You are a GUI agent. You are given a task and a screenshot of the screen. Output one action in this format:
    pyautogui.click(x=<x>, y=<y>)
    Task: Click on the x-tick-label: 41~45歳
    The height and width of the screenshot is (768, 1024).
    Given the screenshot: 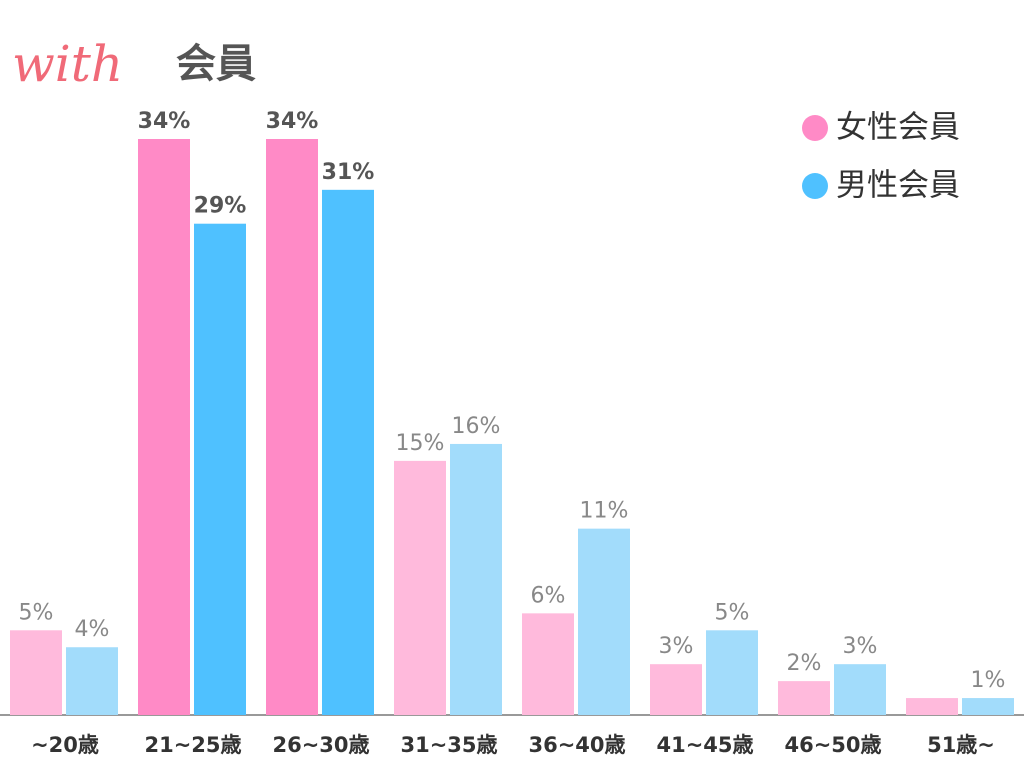 What is the action you would take?
    pyautogui.click(x=704, y=745)
    